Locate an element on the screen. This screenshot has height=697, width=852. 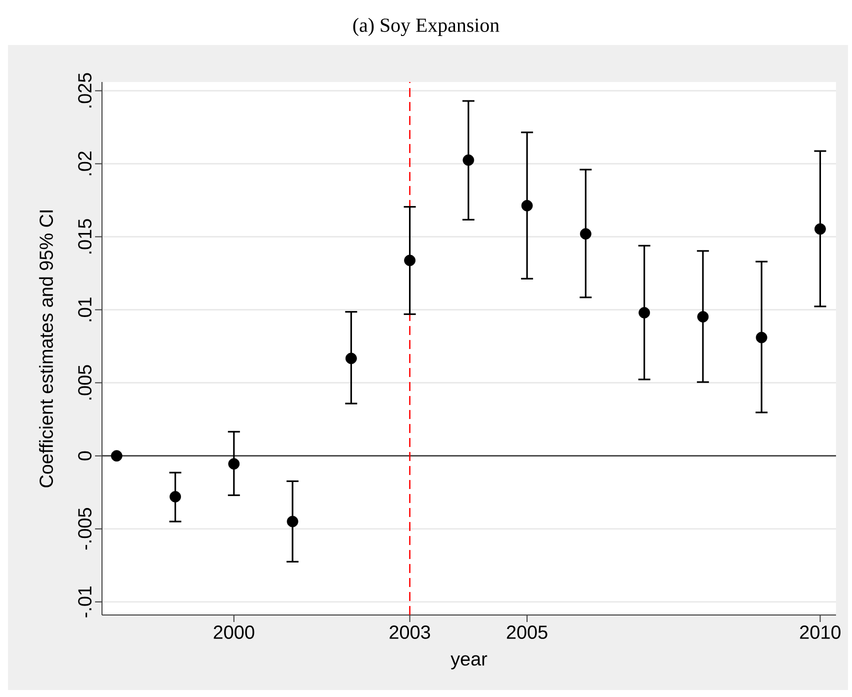
y-tick-label: .02 is located at coordinates (85, 164).